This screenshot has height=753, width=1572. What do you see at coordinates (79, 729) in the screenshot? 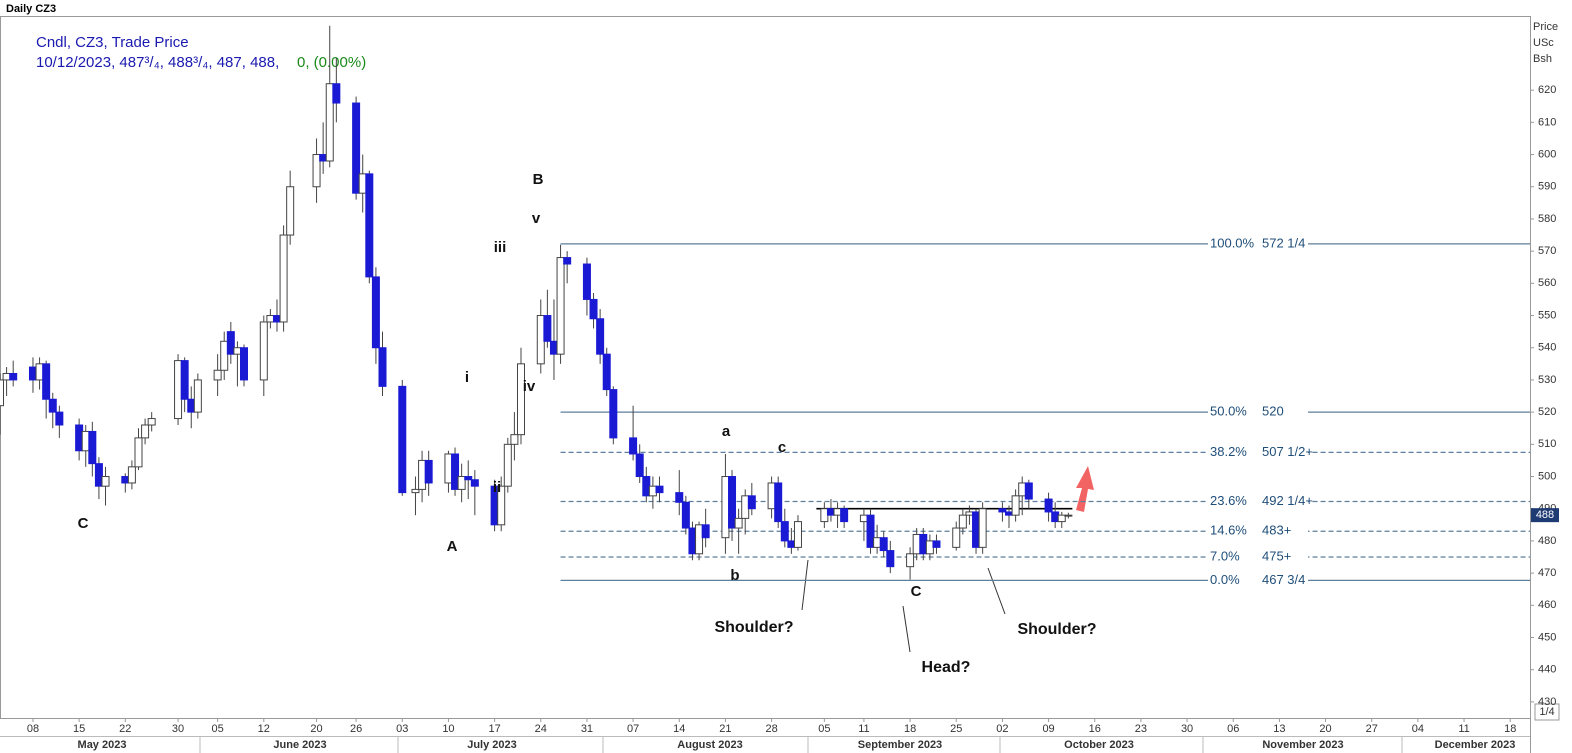
I see `x-tick-label: 15` at bounding box center [79, 729].